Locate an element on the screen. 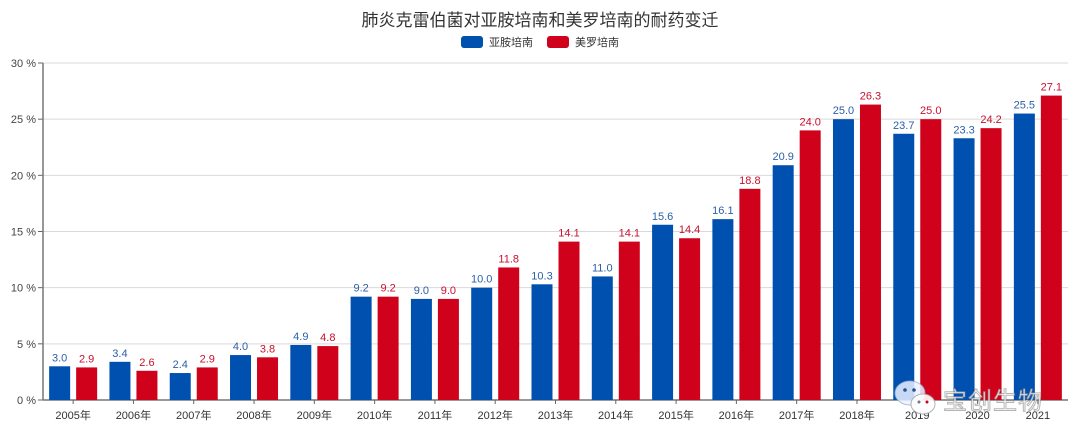 The image size is (1080, 444). y-tick-label: 30 % is located at coordinates (23, 64).